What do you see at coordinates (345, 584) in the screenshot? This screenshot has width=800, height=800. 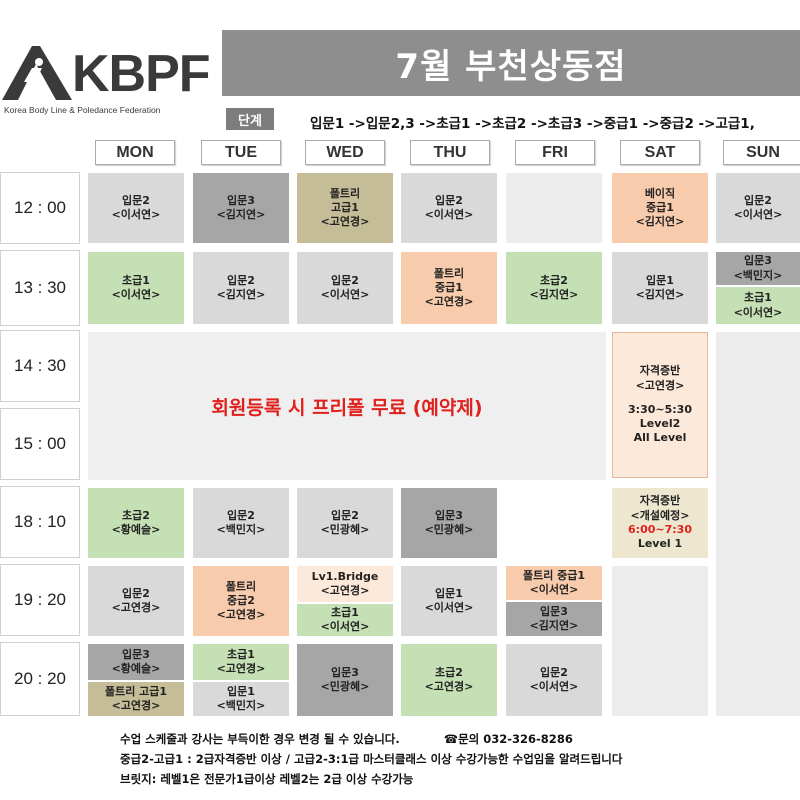 I see `class-cell-wed-1920-a: Lv1.Bridge <고연경>` at bounding box center [345, 584].